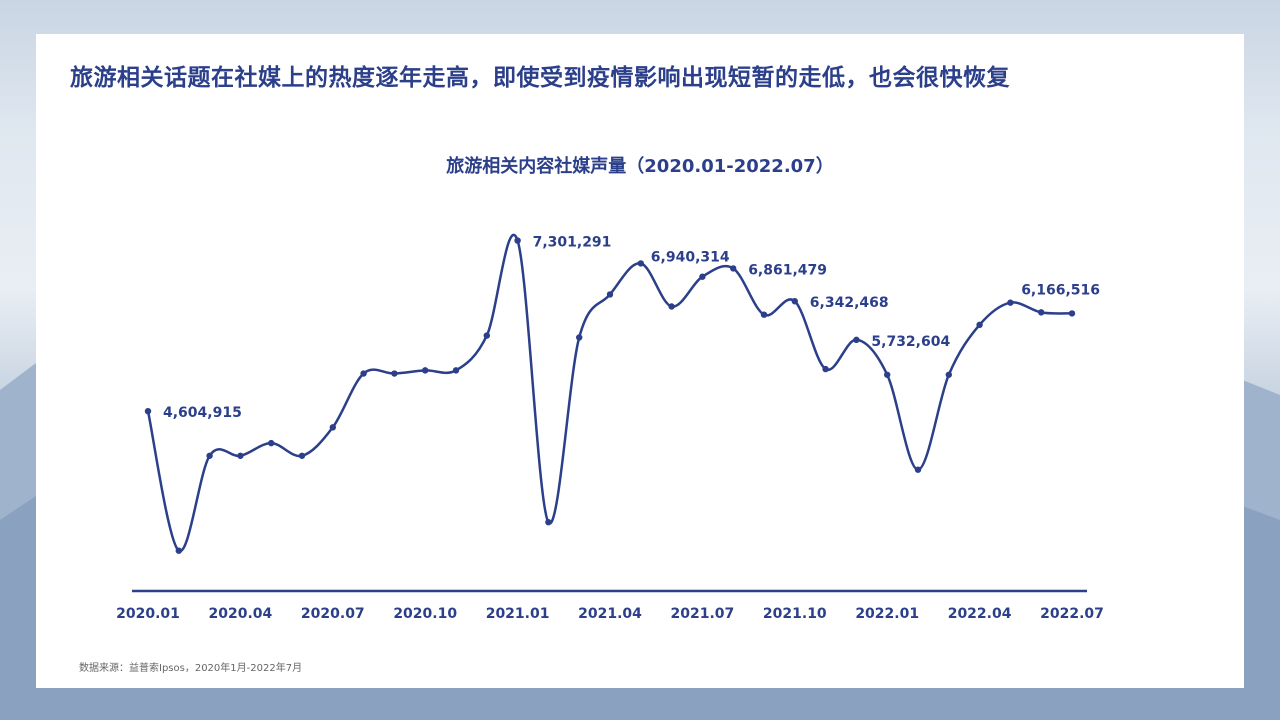  Describe the element at coordinates (640, 166) in the screenshot. I see `chart-title: 旅游相关内容社媒声量（2020.01-2022.07）` at that location.